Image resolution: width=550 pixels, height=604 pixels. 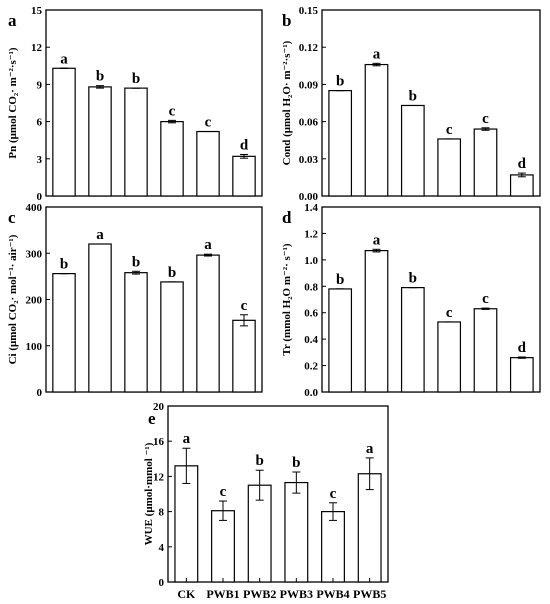 What do you see at coordinates (162, 513) in the screenshot?
I see `y-tick-label: 8` at bounding box center [162, 513].